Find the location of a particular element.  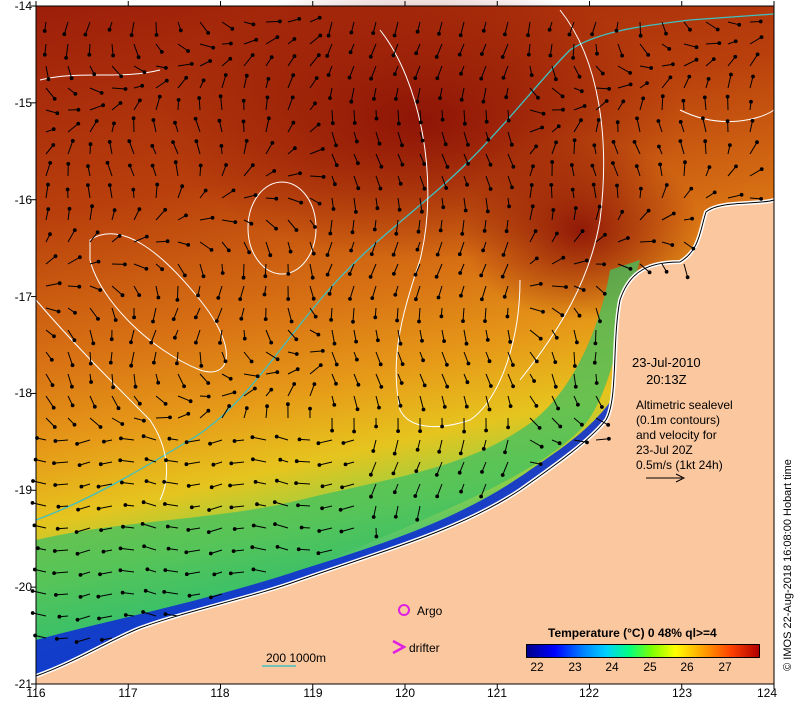

lat-label-21: -21 is located at coordinates (23, 684).